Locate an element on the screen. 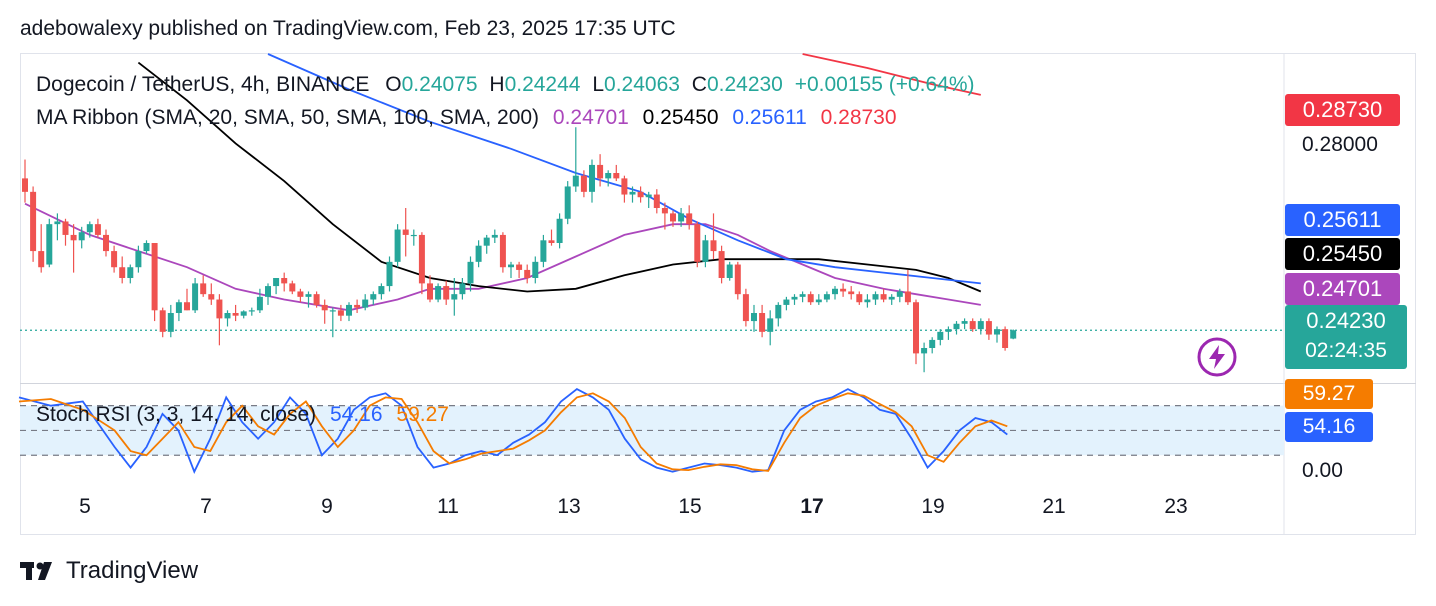 This screenshot has width=1436, height=606. stoch-k-line is located at coordinates (513, 431).